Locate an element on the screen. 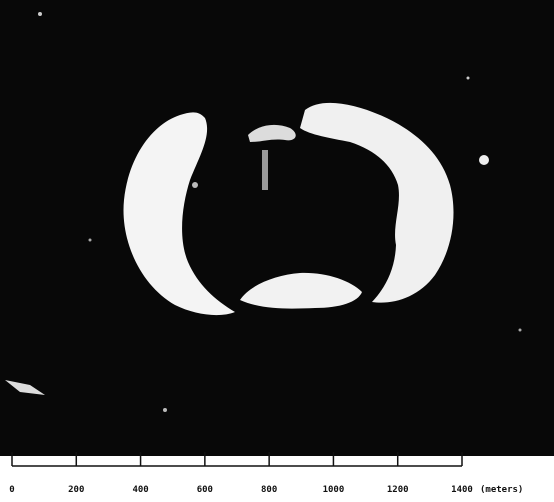 Image resolution: width=554 pixels, height=502 pixels. scale-label: 1400 is located at coordinates (462, 490).